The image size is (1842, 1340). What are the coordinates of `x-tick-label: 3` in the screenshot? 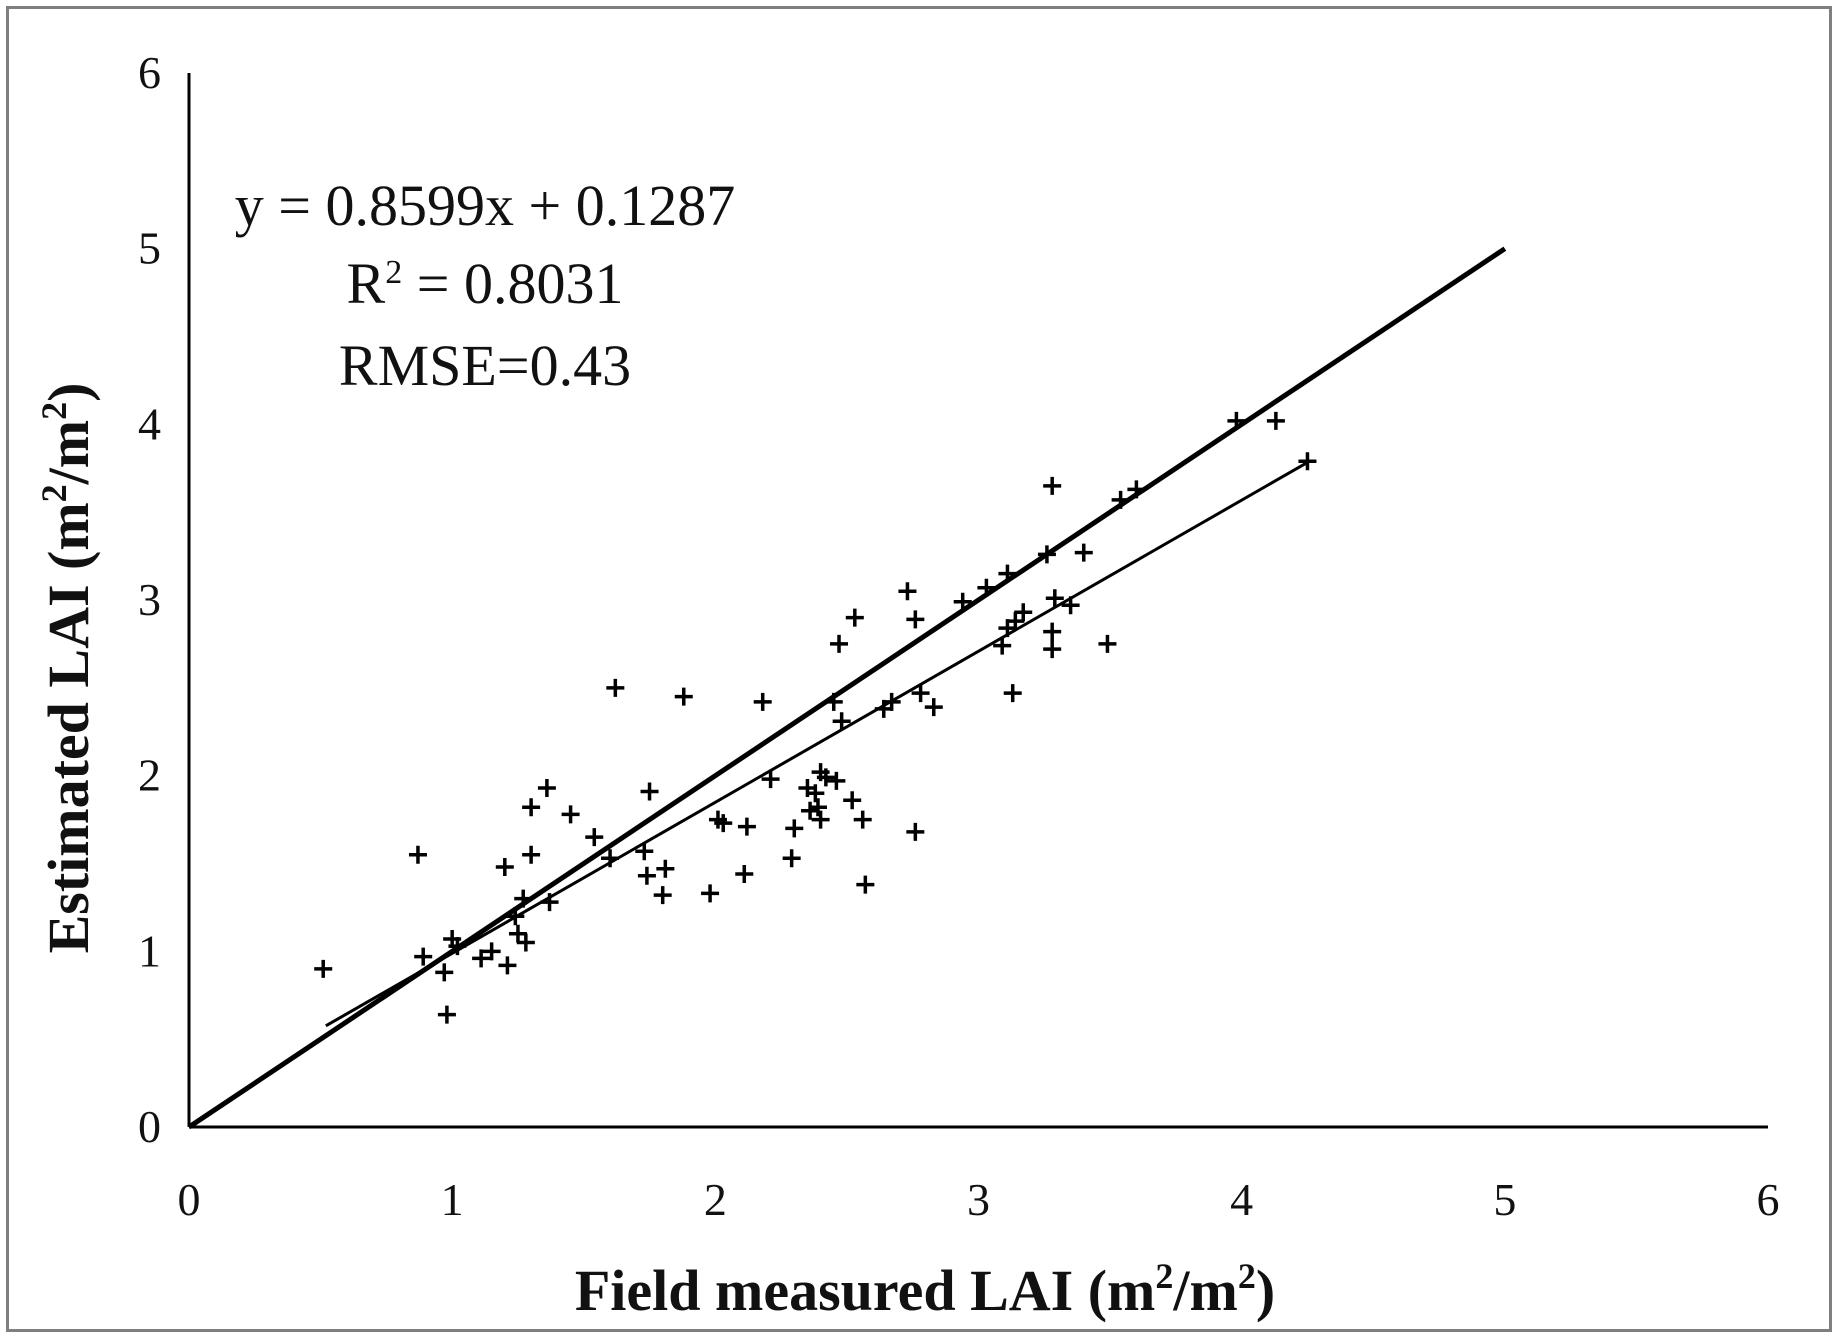 It's located at (978, 1199).